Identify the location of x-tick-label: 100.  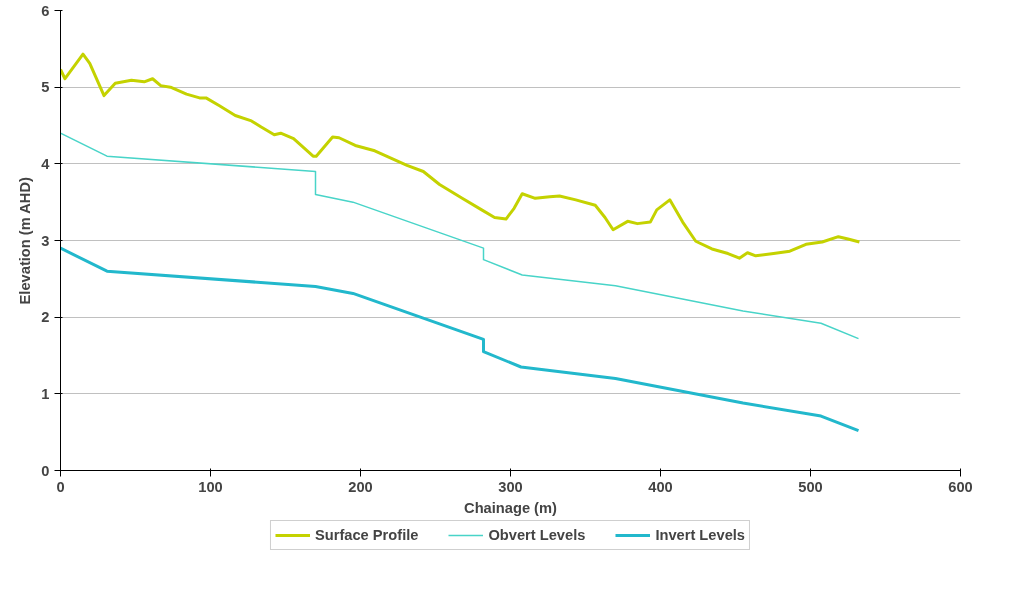
(210, 486).